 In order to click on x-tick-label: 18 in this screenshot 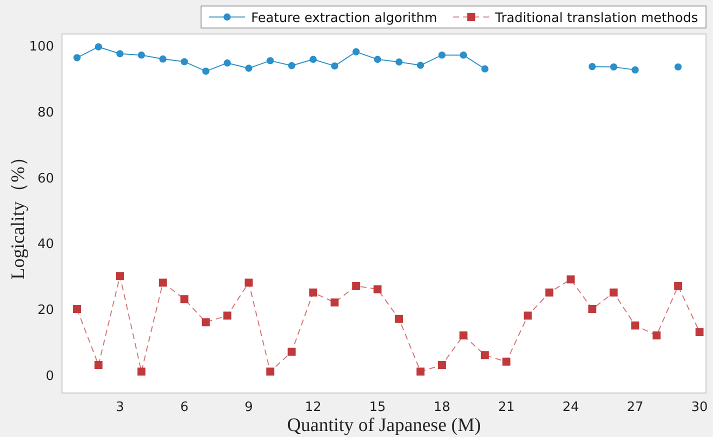, I will do `click(442, 407)`.